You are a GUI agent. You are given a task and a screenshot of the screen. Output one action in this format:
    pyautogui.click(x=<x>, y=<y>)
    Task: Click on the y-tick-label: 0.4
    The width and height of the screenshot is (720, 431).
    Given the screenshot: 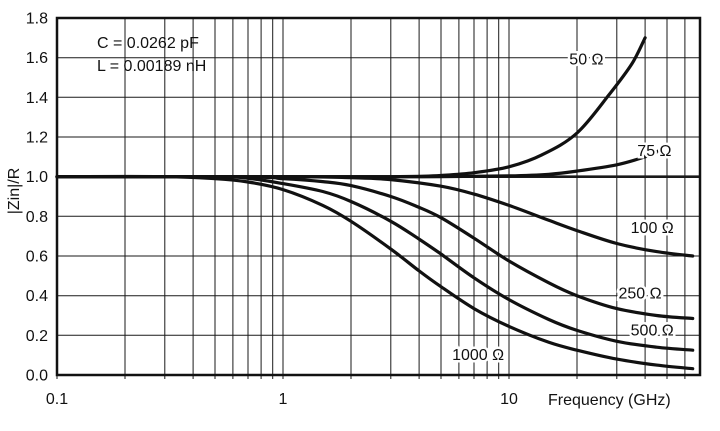 What is the action you would take?
    pyautogui.click(x=37, y=296)
    